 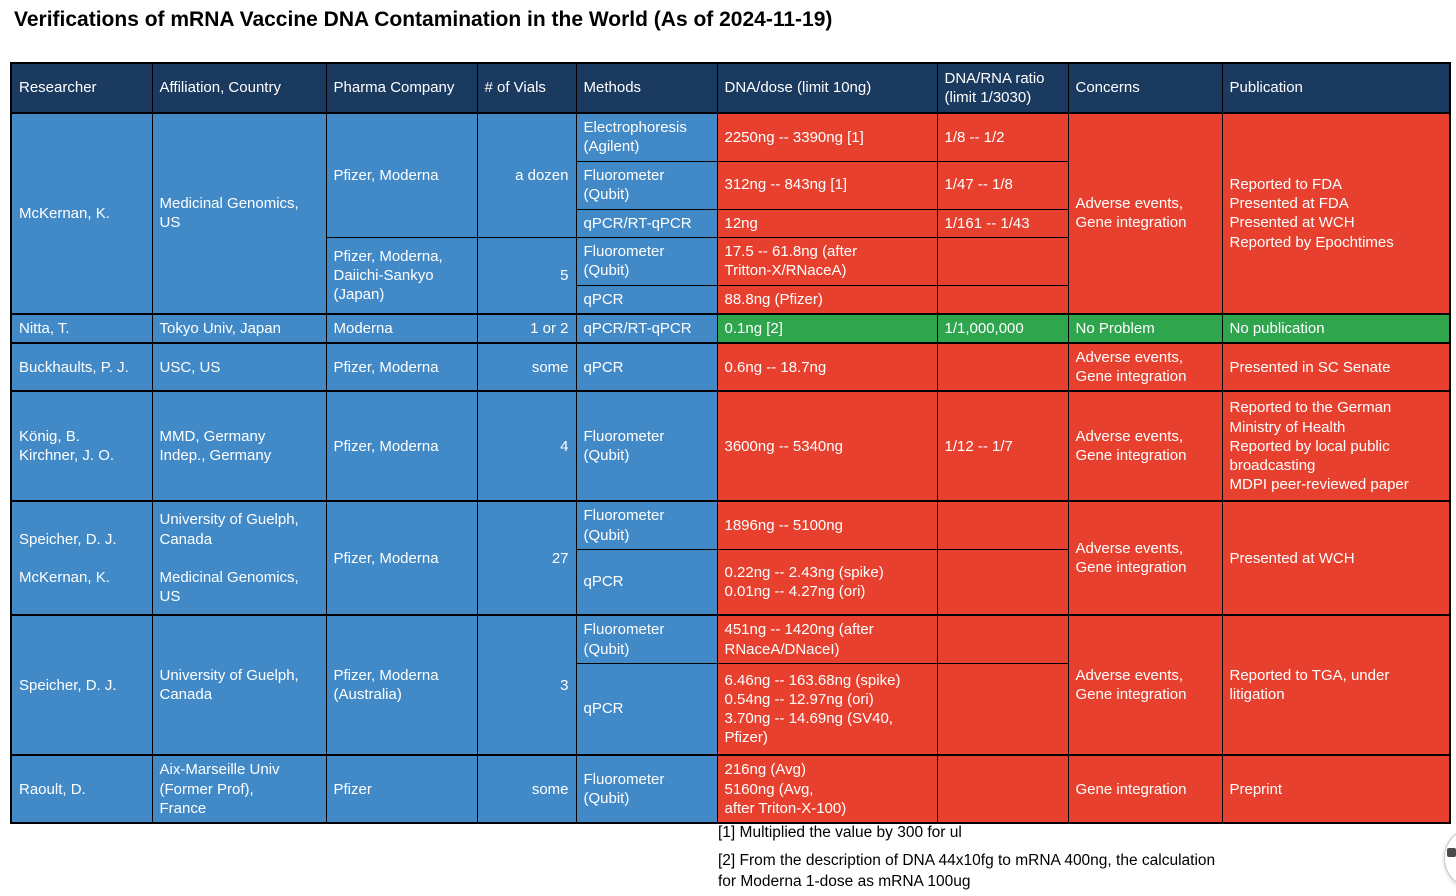 I want to click on cell-publication: Reported to TGA, under litigation, so click(x=1336, y=685).